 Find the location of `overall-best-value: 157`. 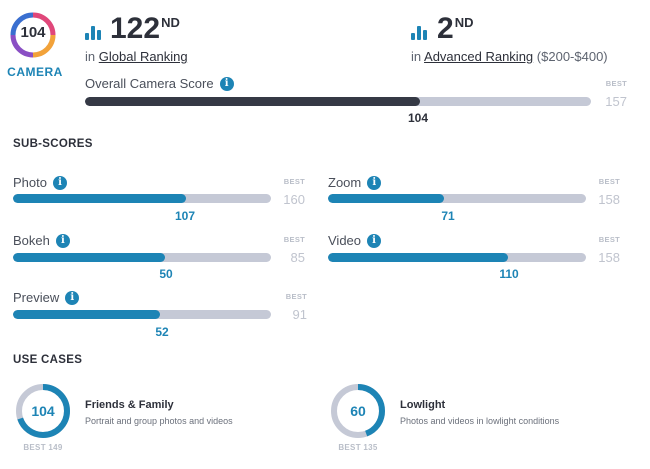

overall-best-value: 157 is located at coordinates (616, 101).